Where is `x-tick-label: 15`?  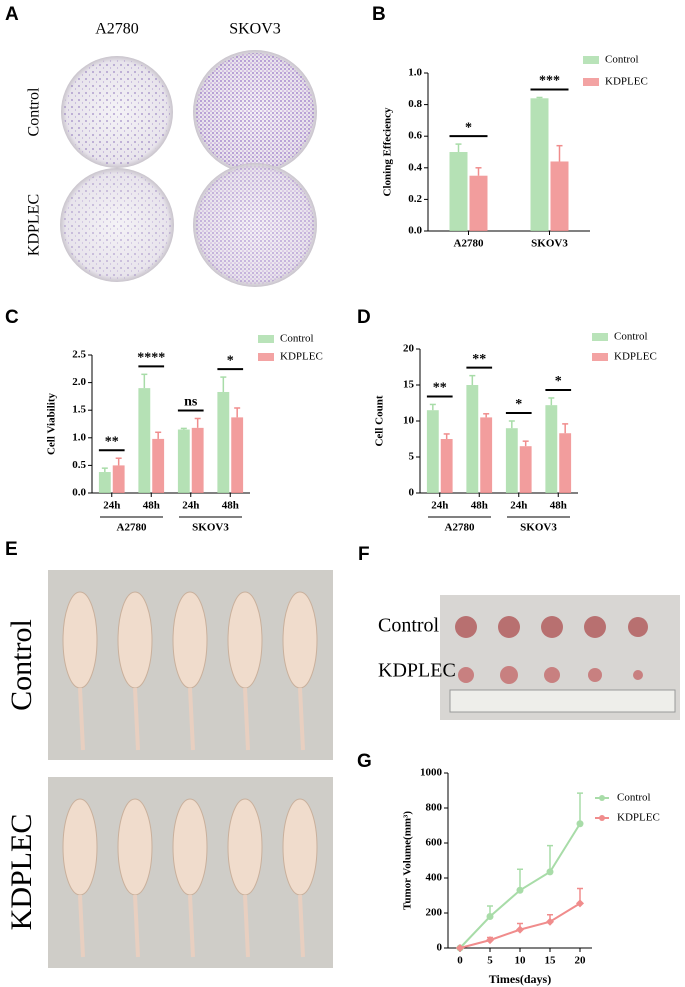
x-tick-label: 15 is located at coordinates (551, 961).